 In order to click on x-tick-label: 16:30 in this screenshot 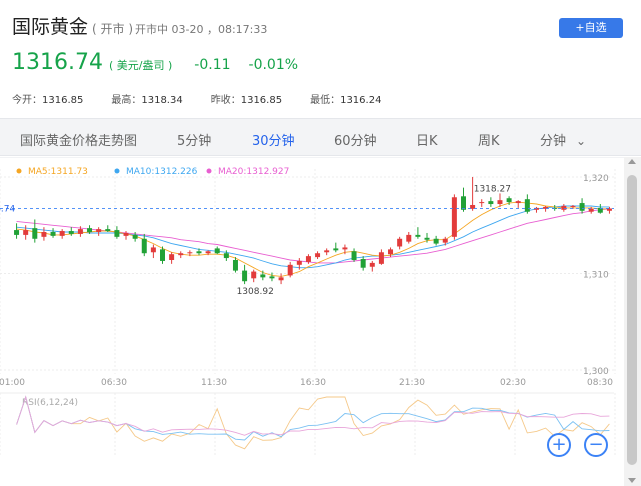, I will do `click(313, 383)`.